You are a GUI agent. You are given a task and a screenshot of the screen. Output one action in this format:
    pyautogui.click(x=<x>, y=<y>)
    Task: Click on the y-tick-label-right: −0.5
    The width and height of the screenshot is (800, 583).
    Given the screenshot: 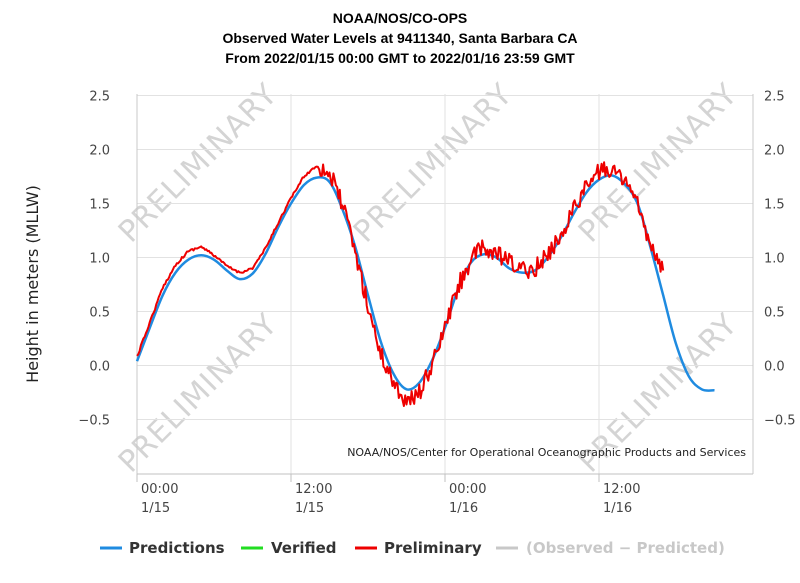 What is the action you would take?
    pyautogui.click(x=780, y=421)
    